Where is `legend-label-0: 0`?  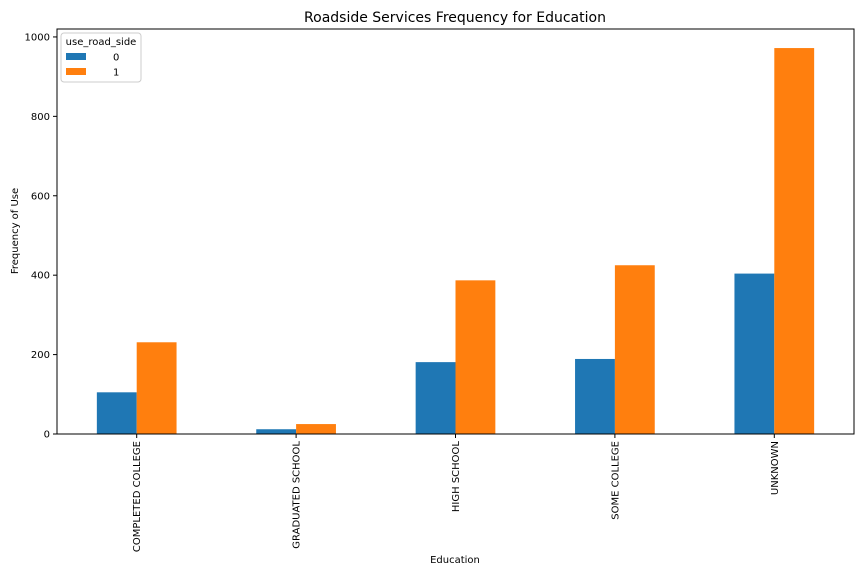
legend-label-0: 0 is located at coordinates (116, 58).